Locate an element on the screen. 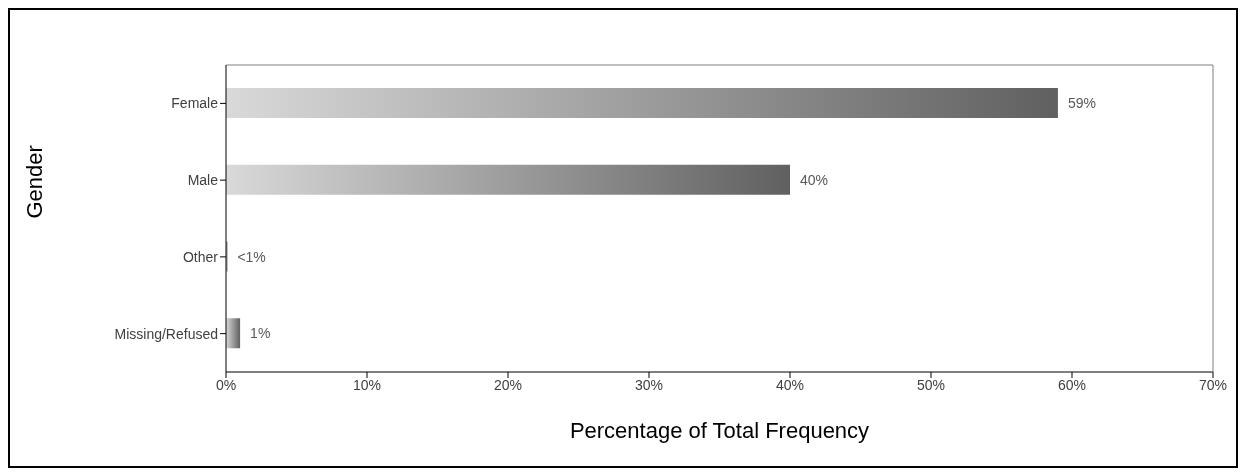 The height and width of the screenshot is (476, 1246). y-tick-label: Missing/Refused is located at coordinates (166, 333).